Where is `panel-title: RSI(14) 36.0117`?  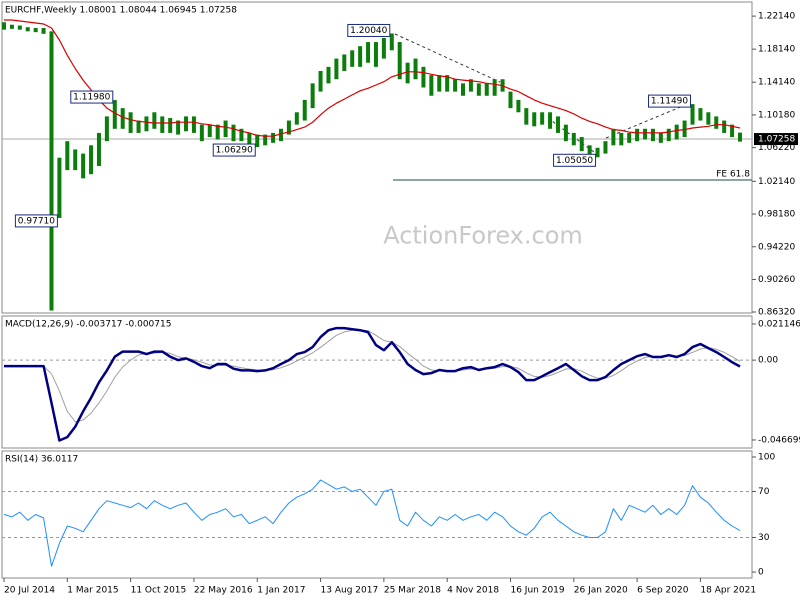
panel-title: RSI(14) 36.0117 is located at coordinates (41, 460).